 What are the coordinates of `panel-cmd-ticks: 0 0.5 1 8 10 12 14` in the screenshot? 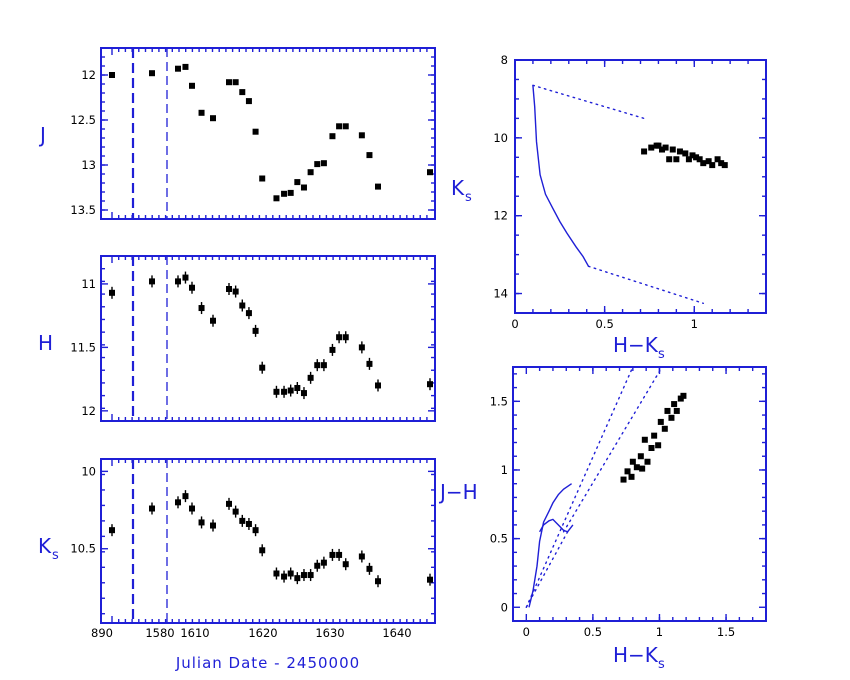 It's located at (629, 192).